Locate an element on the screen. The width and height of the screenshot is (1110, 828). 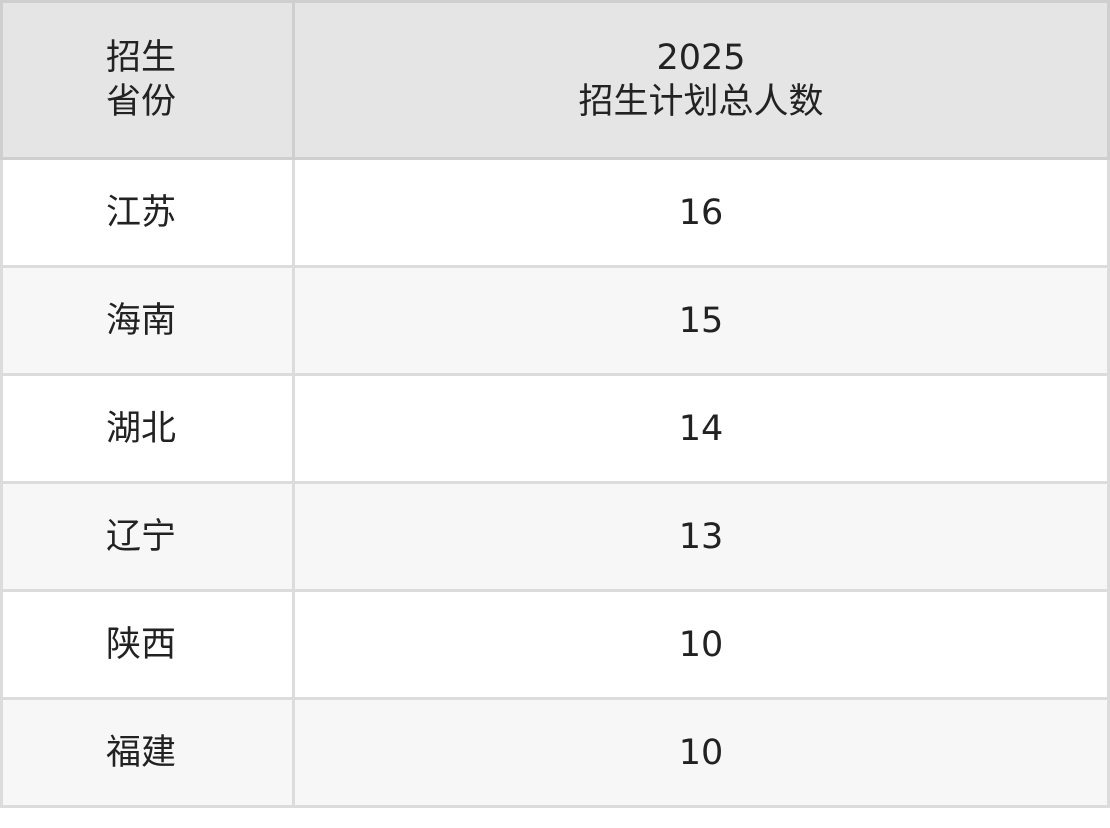
total-cell: 16 is located at coordinates (701, 212).